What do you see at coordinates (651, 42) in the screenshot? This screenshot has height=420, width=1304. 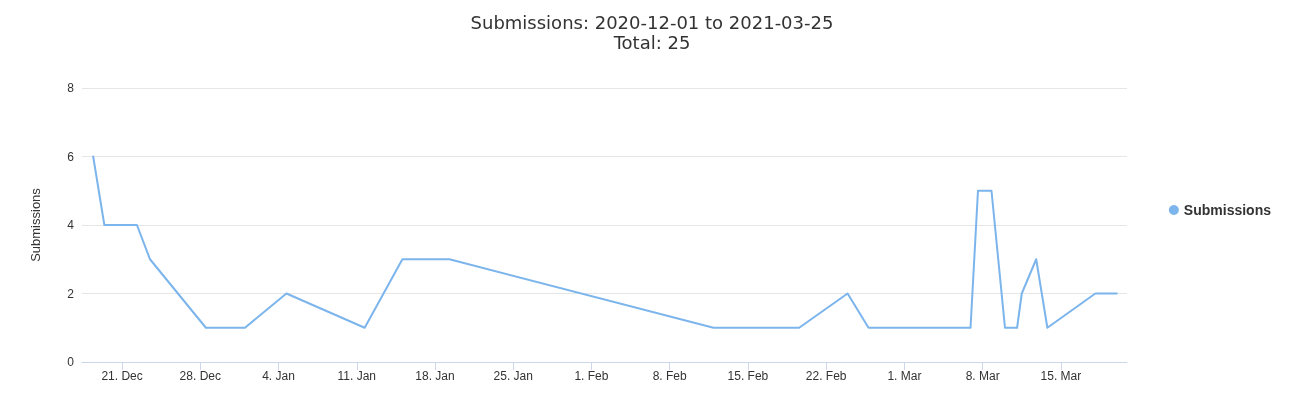 I see `chart-subtitle: Total: 25` at bounding box center [651, 42].